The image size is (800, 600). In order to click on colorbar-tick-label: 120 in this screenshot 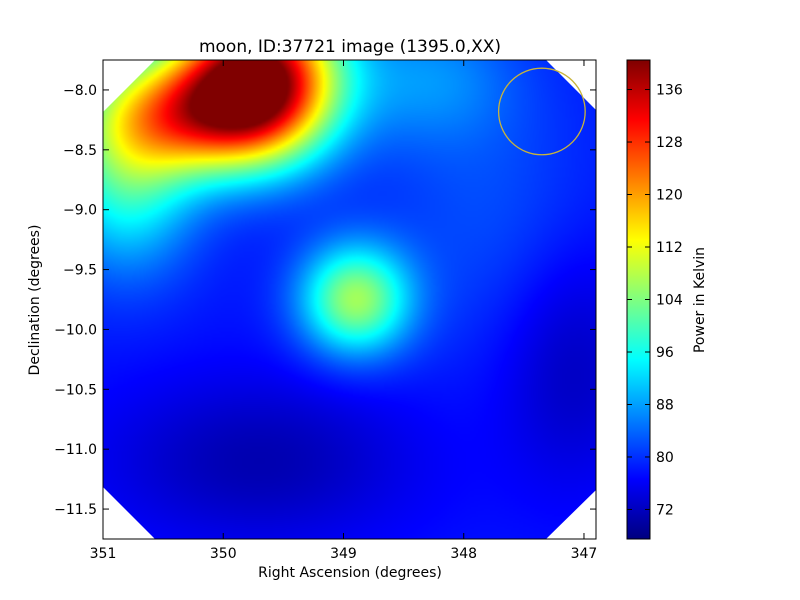, I will do `click(669, 196)`.